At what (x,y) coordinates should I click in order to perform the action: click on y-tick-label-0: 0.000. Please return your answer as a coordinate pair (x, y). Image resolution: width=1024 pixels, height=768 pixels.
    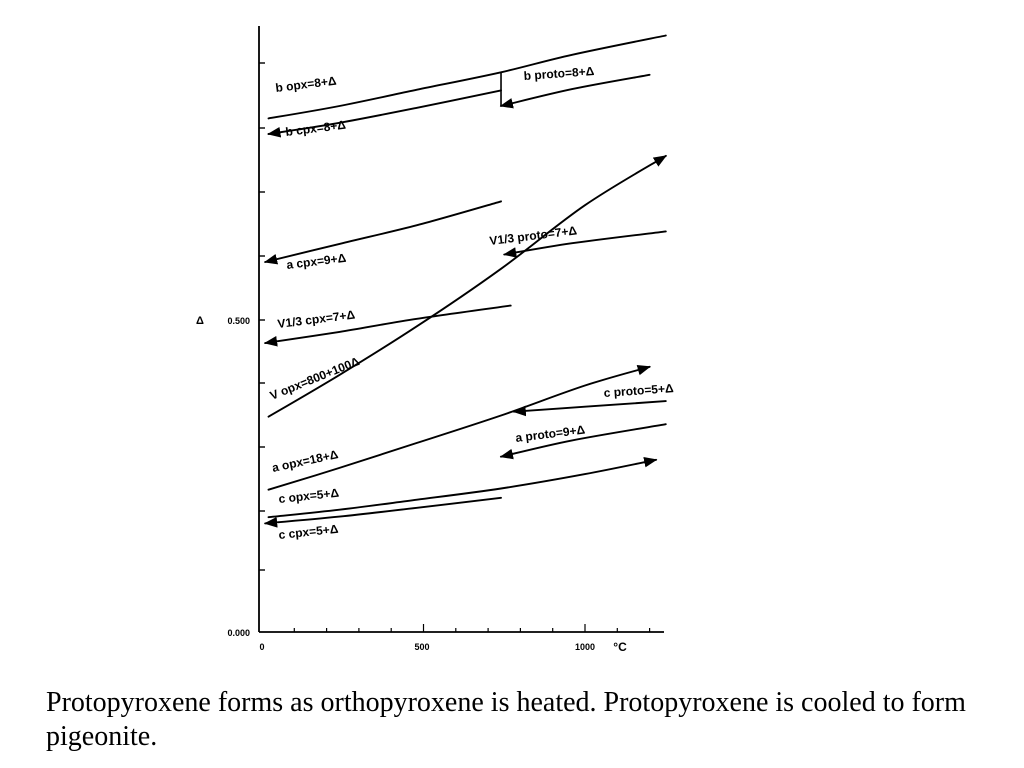
    Looking at the image, I should click on (238, 633).